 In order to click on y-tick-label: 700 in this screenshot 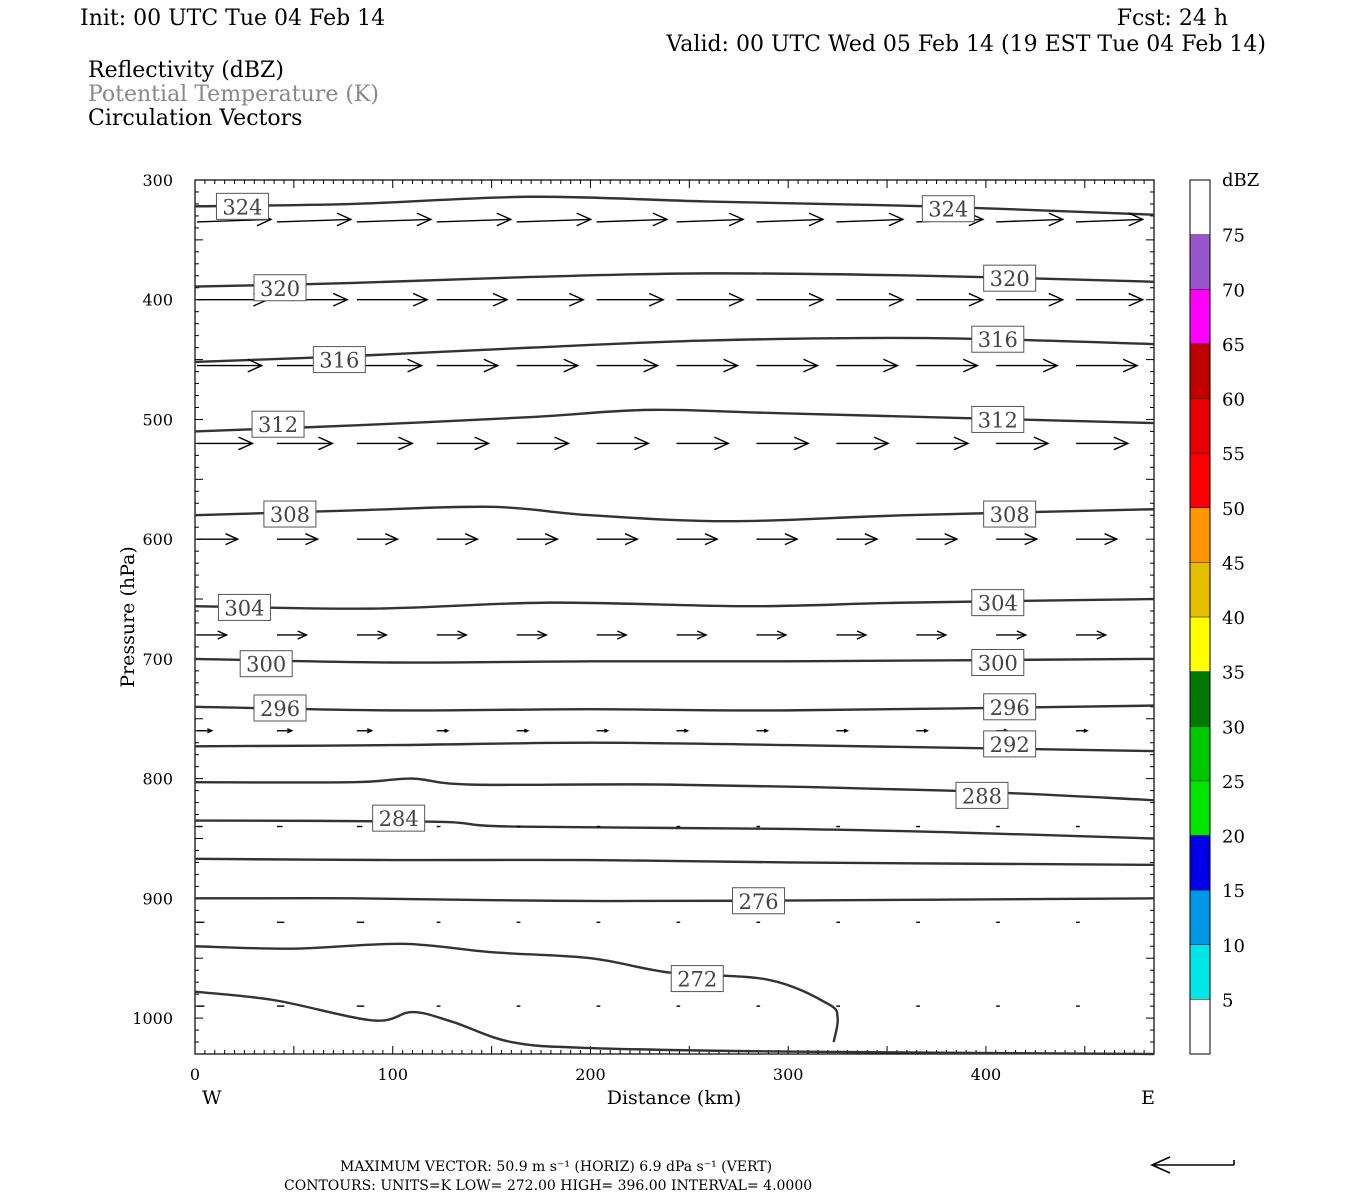, I will do `click(157, 659)`.